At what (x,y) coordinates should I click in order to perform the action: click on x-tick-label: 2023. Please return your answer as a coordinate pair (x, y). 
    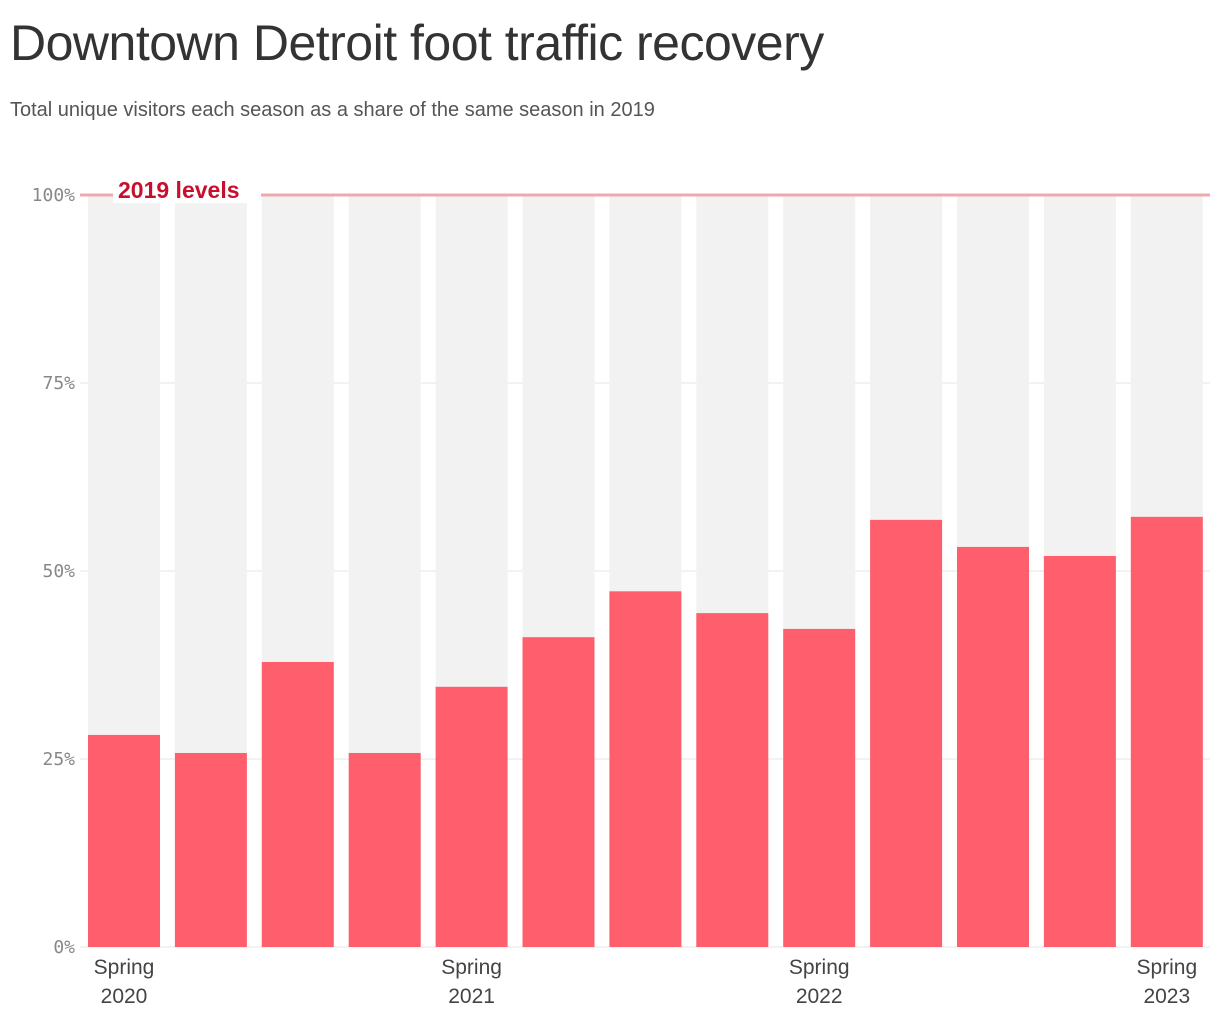
    Looking at the image, I should click on (1166, 996).